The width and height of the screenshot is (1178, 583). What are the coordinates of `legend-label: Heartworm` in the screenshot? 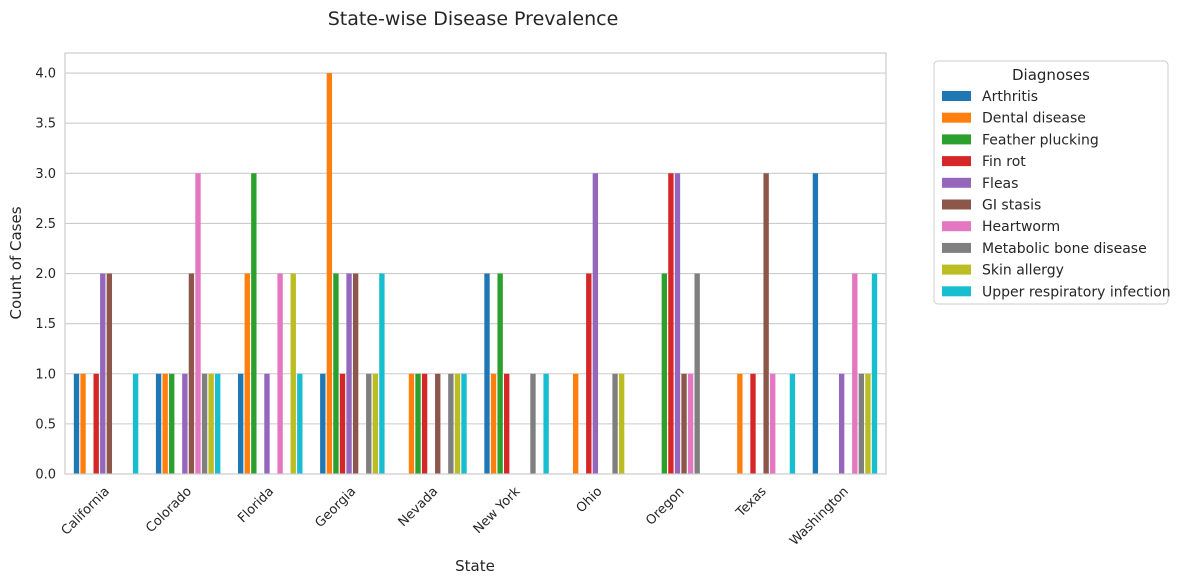 It's located at (1021, 227).